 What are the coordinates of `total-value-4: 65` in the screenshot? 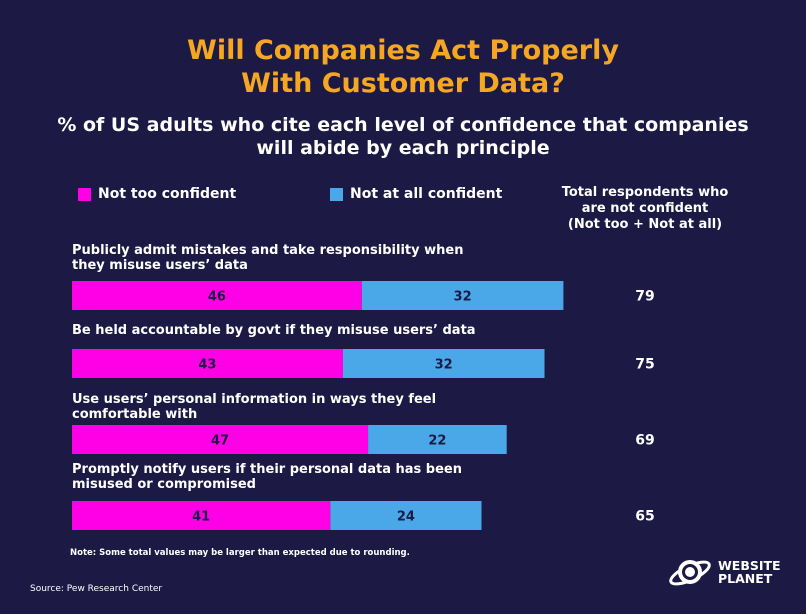 It's located at (644, 517).